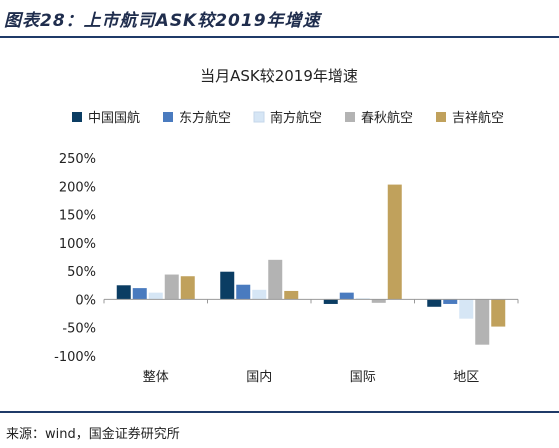  What do you see at coordinates (296, 118) in the screenshot?
I see `legend-label: 南方航空` at bounding box center [296, 118].